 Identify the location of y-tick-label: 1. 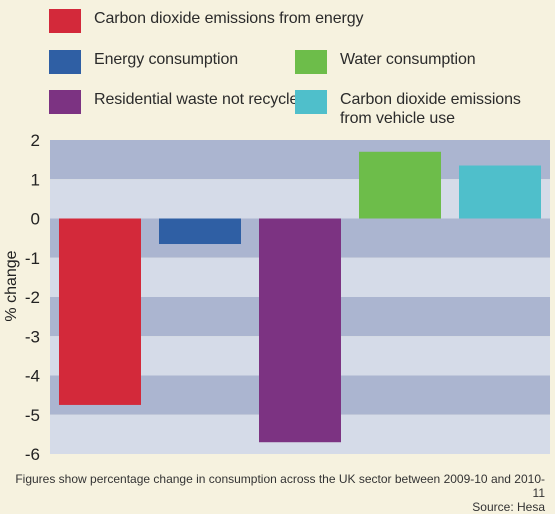
(35, 179).